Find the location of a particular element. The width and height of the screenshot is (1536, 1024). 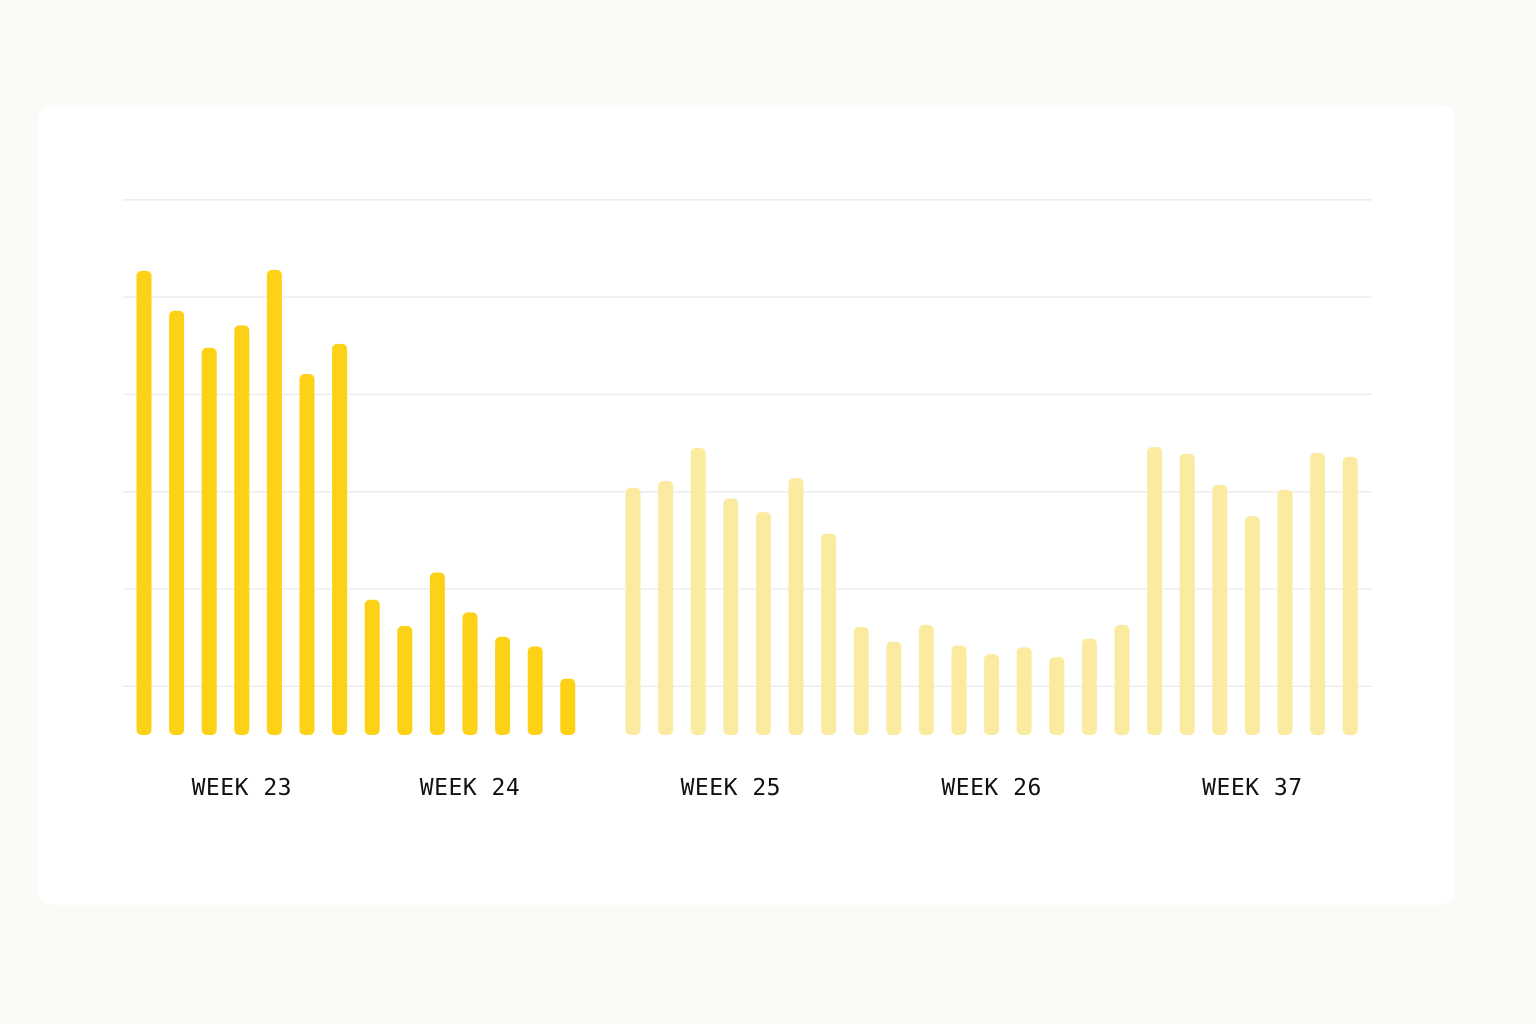

week-label: WEEK 26 is located at coordinates (991, 788).